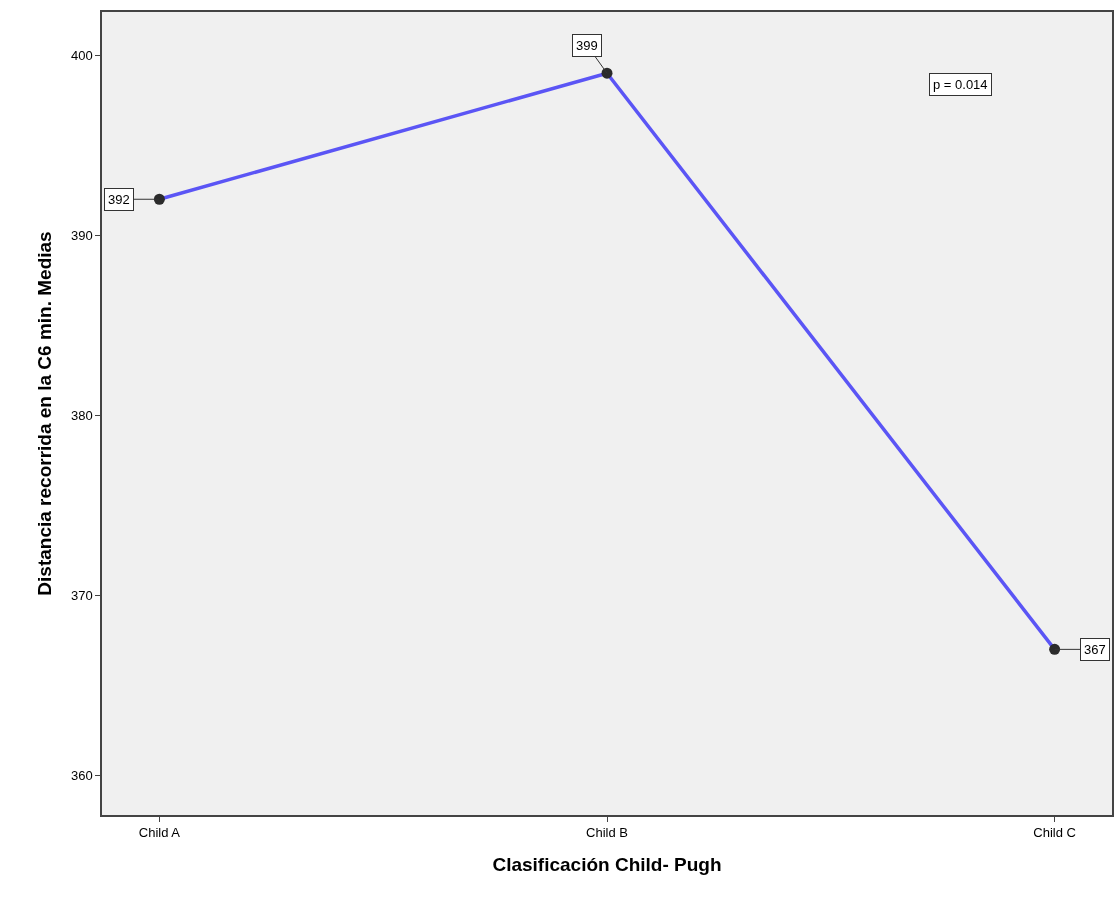  I want to click on y-tick-label: 400, so click(81, 55).